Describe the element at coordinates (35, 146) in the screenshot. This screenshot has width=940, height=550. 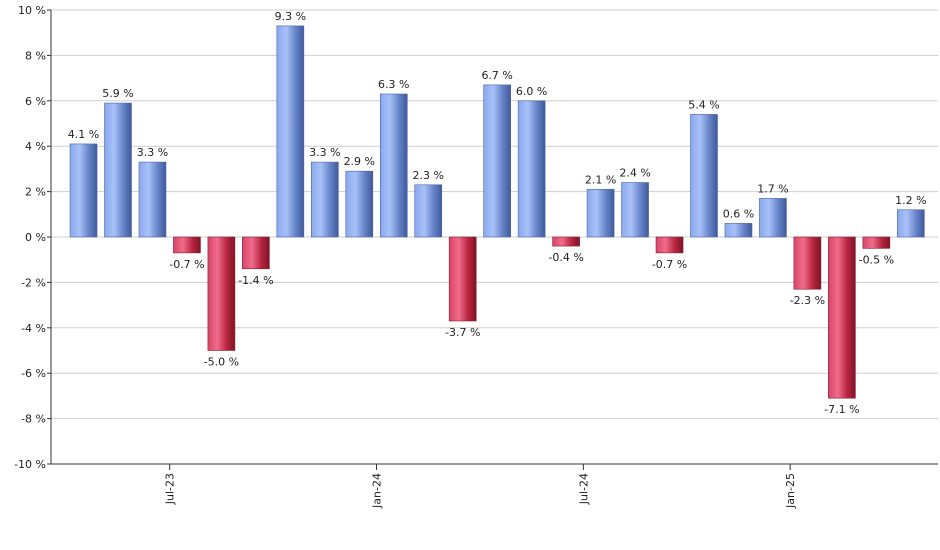
I see `y-tick-label: 4 %` at that location.